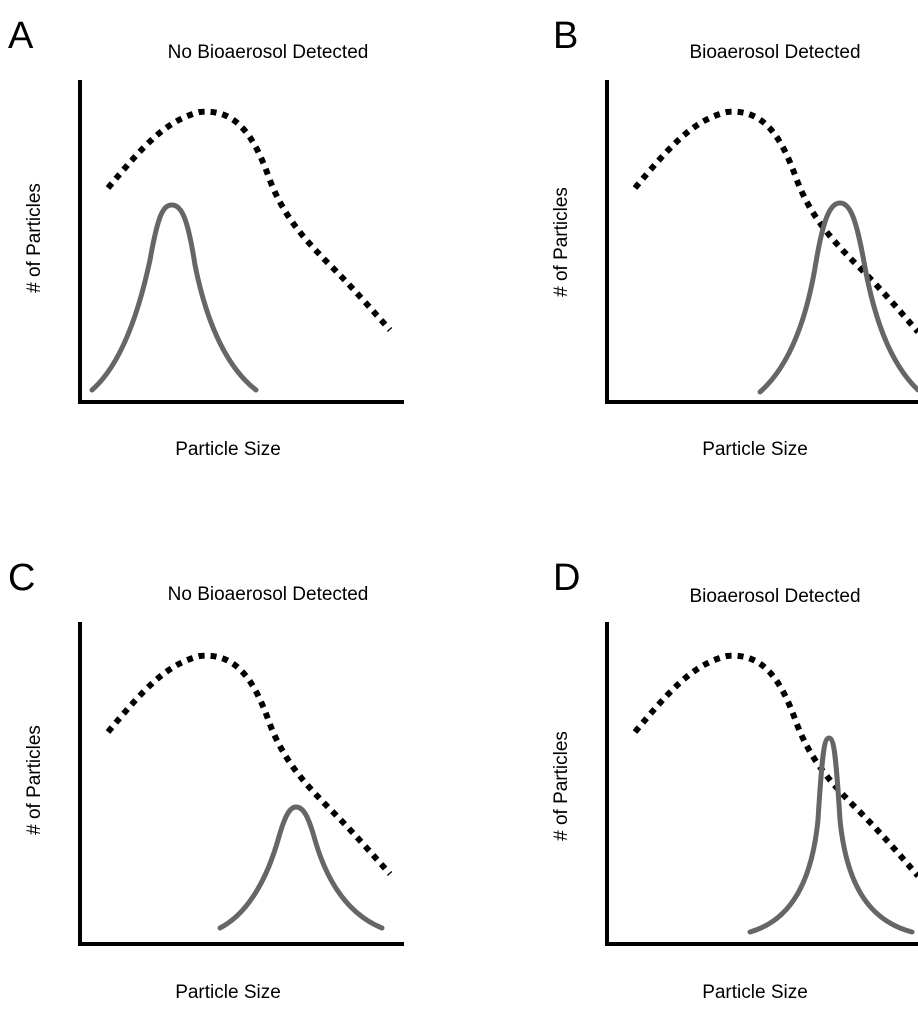 The width and height of the screenshot is (918, 1009). I want to click on panel-letter: D, so click(566, 578).